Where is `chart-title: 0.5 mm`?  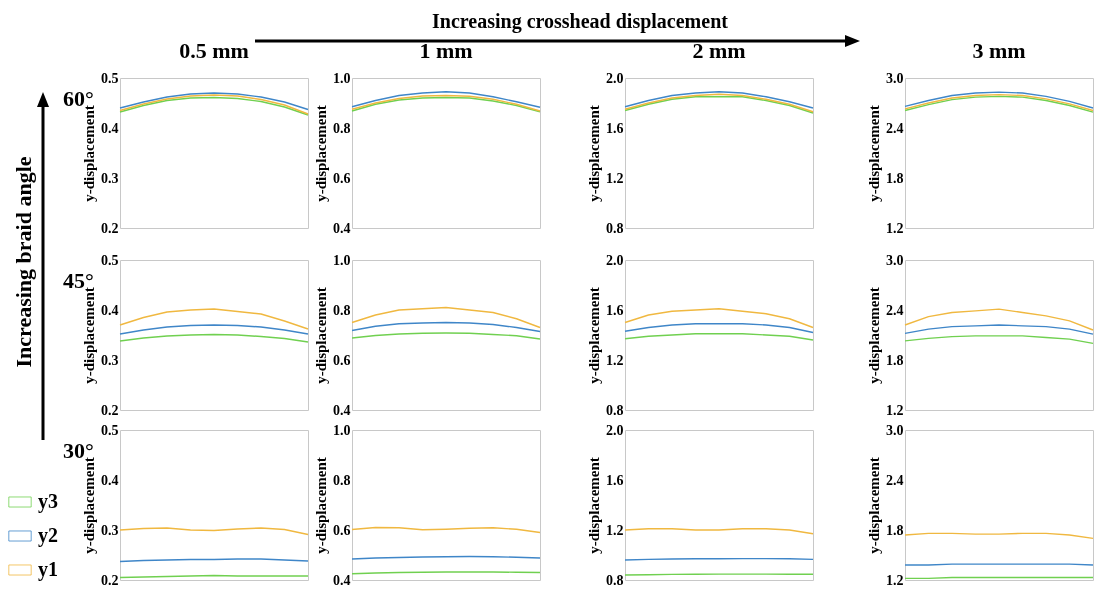 chart-title: 0.5 mm is located at coordinates (214, 50).